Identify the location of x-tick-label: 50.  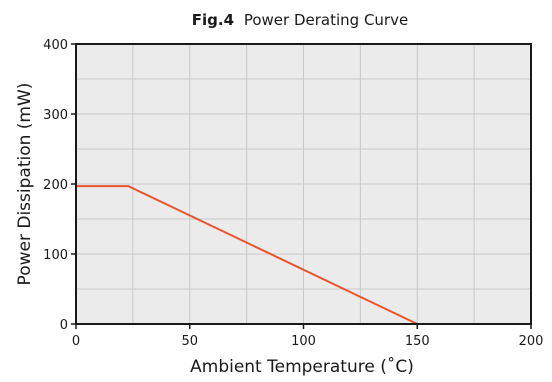
(189, 341).